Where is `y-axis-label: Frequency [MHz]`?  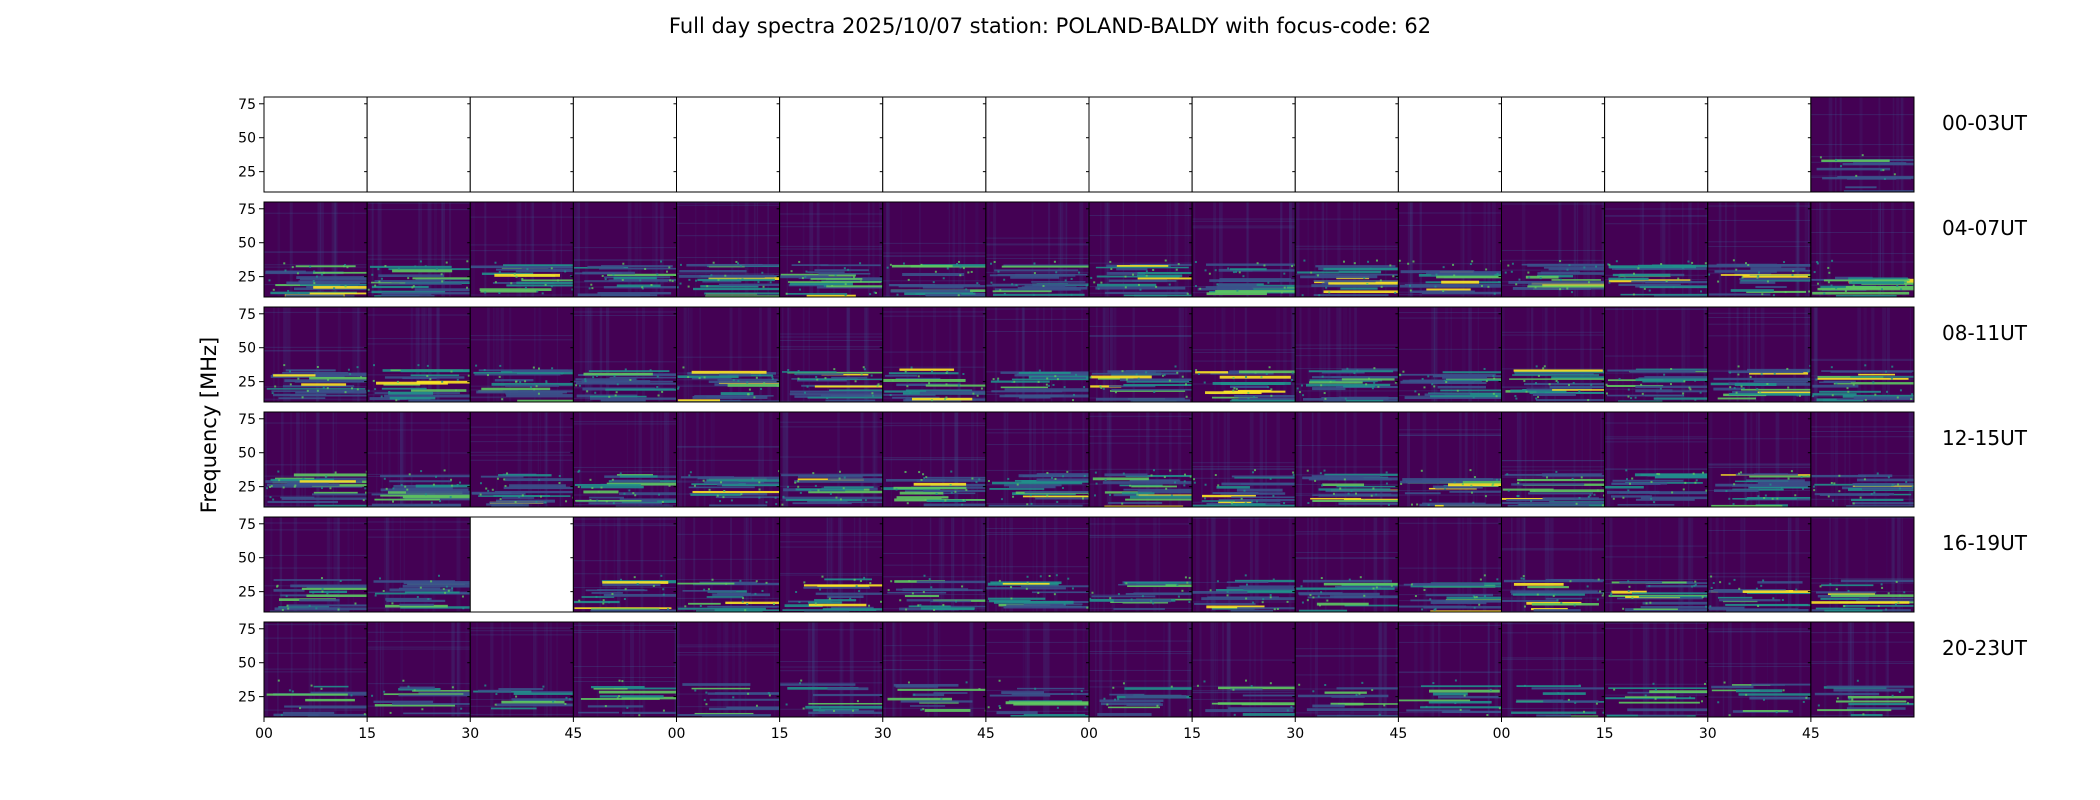
y-axis-label: Frequency [MHz] is located at coordinates (209, 425).